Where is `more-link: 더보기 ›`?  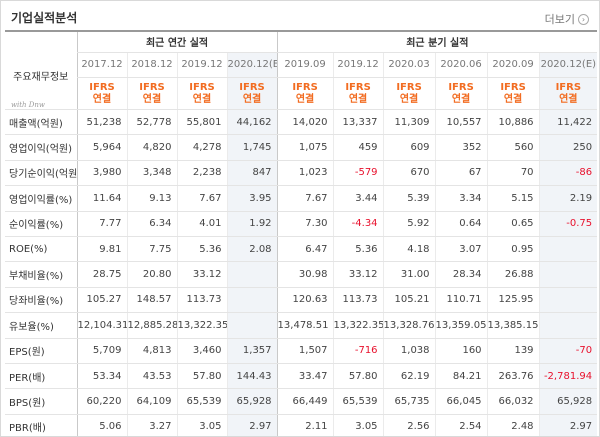
more-link: 더보기 › is located at coordinates (567, 19).